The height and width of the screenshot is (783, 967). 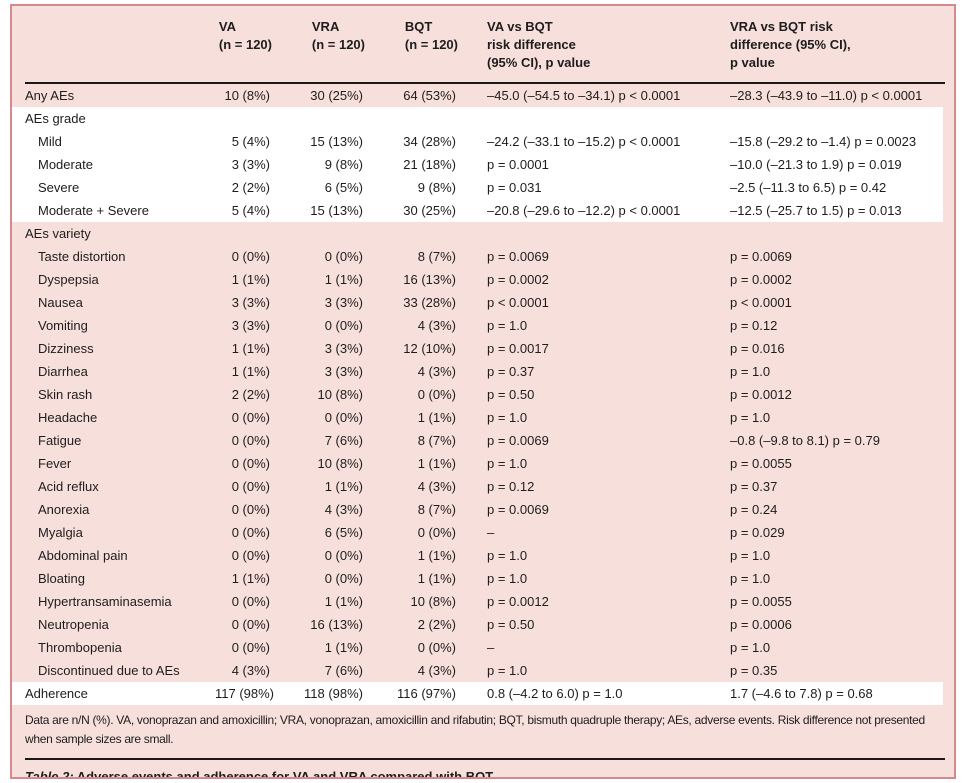 What do you see at coordinates (518, 601) in the screenshot?
I see `cell-va-vs-bqt-risk-difference: p = 0.0012` at bounding box center [518, 601].